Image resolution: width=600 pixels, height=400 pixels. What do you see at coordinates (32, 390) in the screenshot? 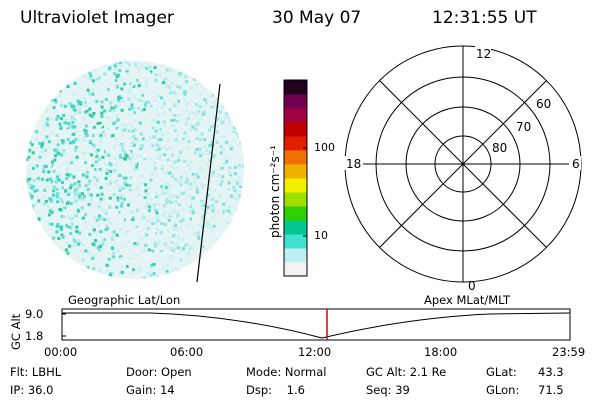
I see `ip-status: IP: 36.0` at bounding box center [32, 390].